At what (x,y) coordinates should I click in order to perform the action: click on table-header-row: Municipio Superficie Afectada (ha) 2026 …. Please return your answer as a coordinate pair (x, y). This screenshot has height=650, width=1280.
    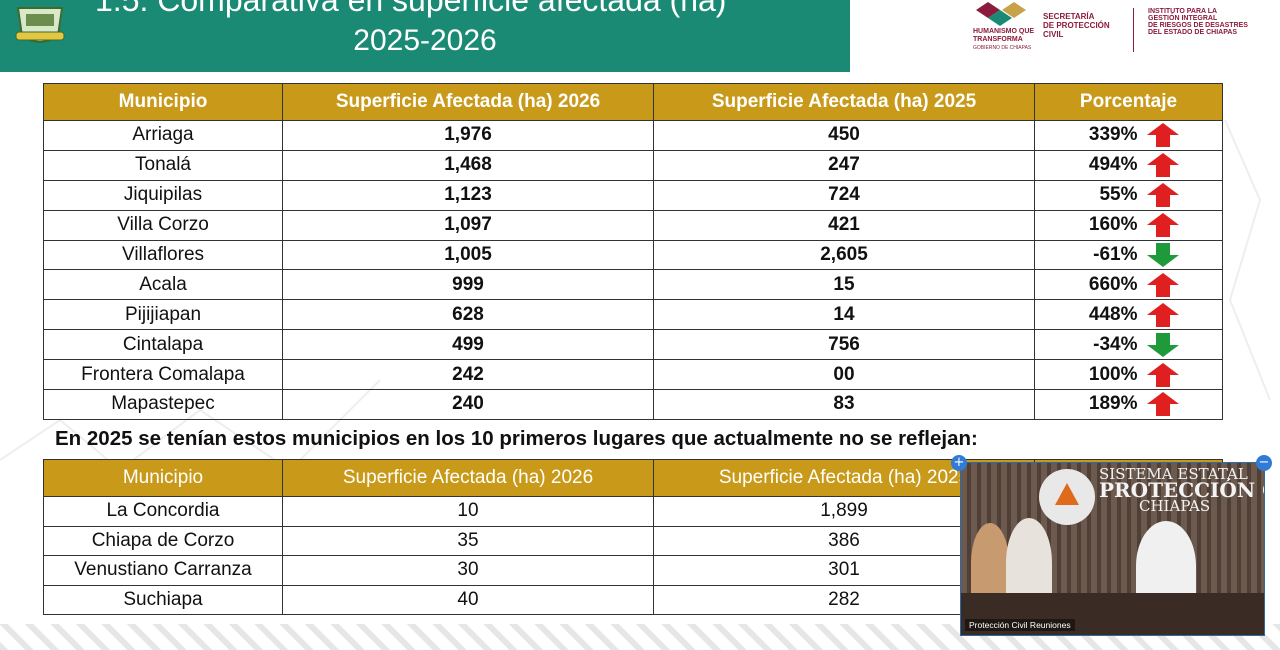
    Looking at the image, I should click on (633, 102).